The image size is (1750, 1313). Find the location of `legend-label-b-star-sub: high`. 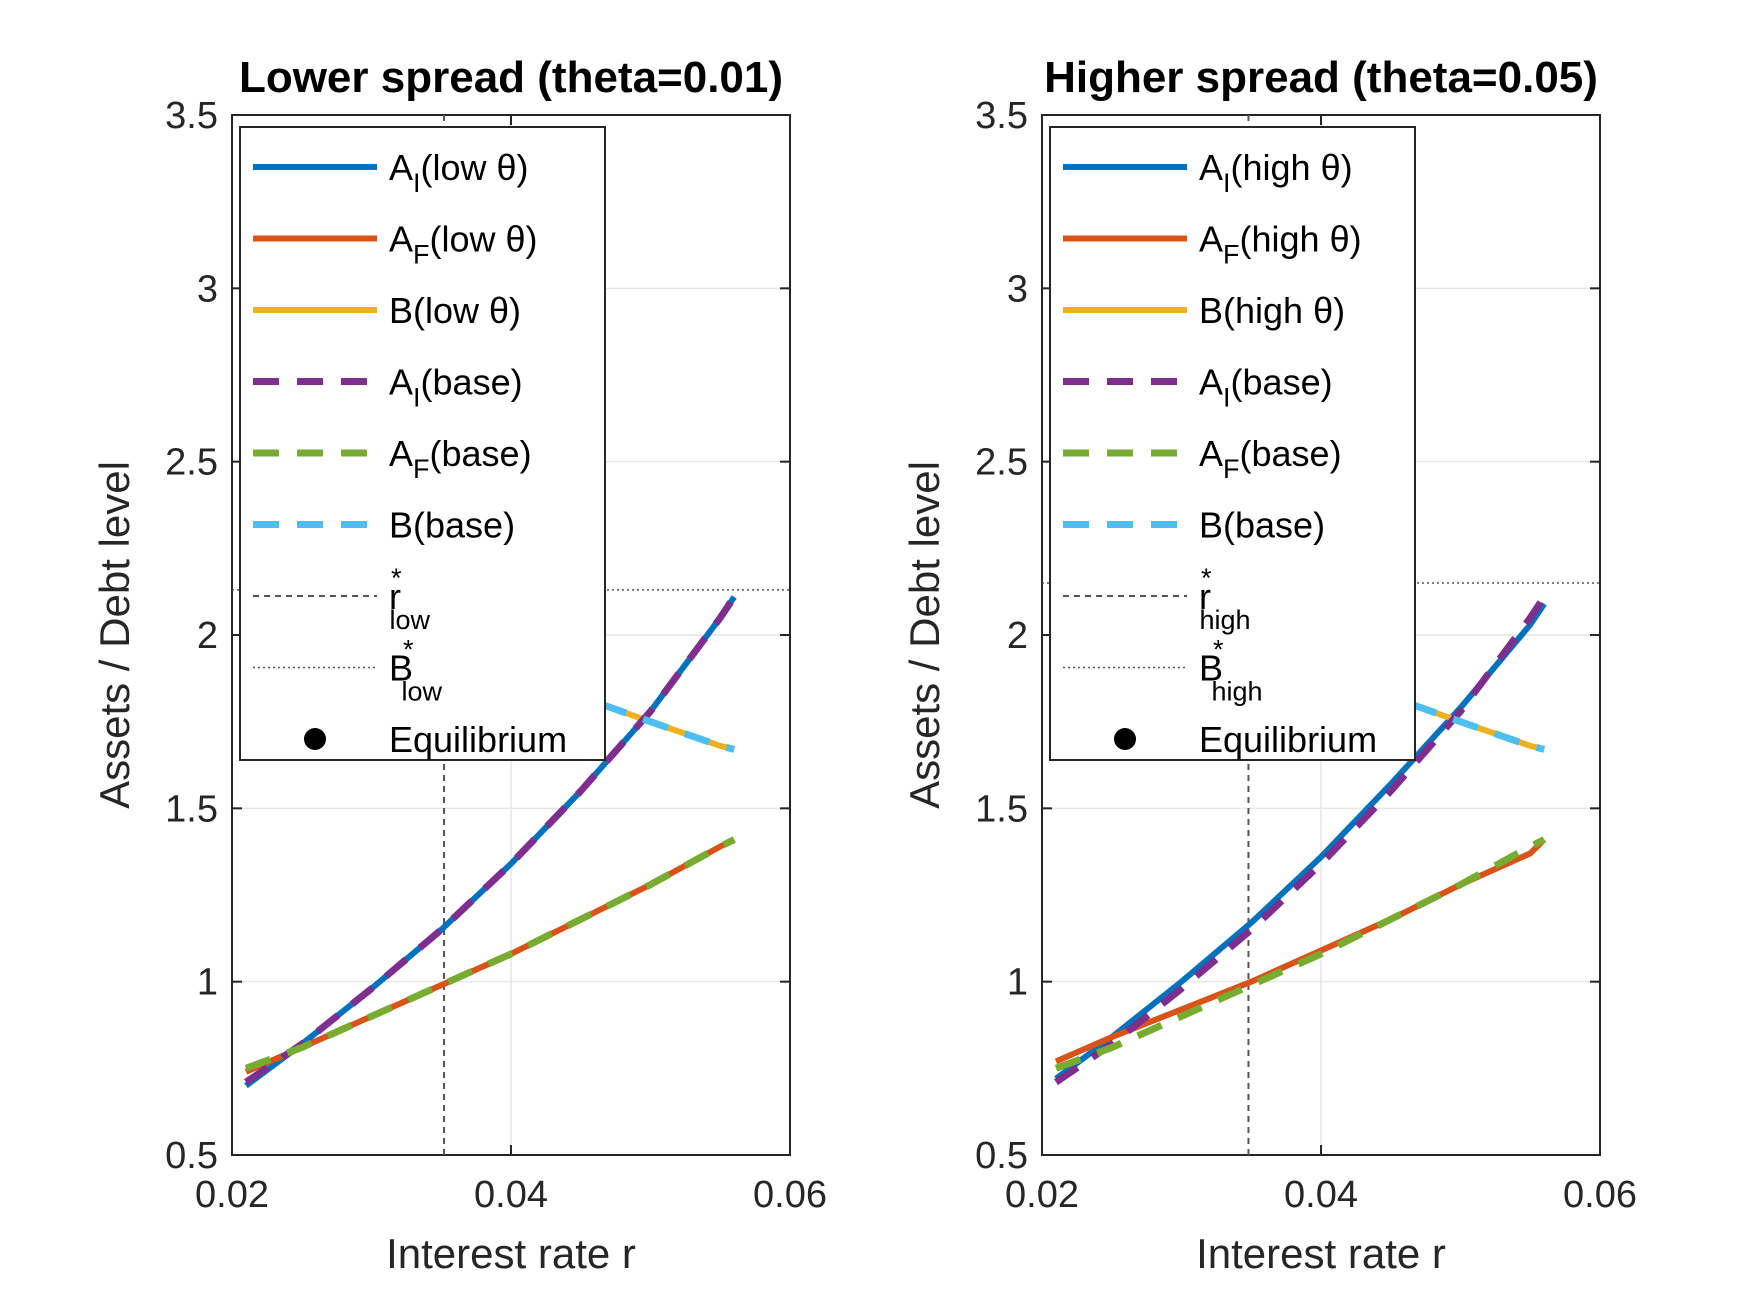

legend-label-b-star-sub: high is located at coordinates (1237, 692).